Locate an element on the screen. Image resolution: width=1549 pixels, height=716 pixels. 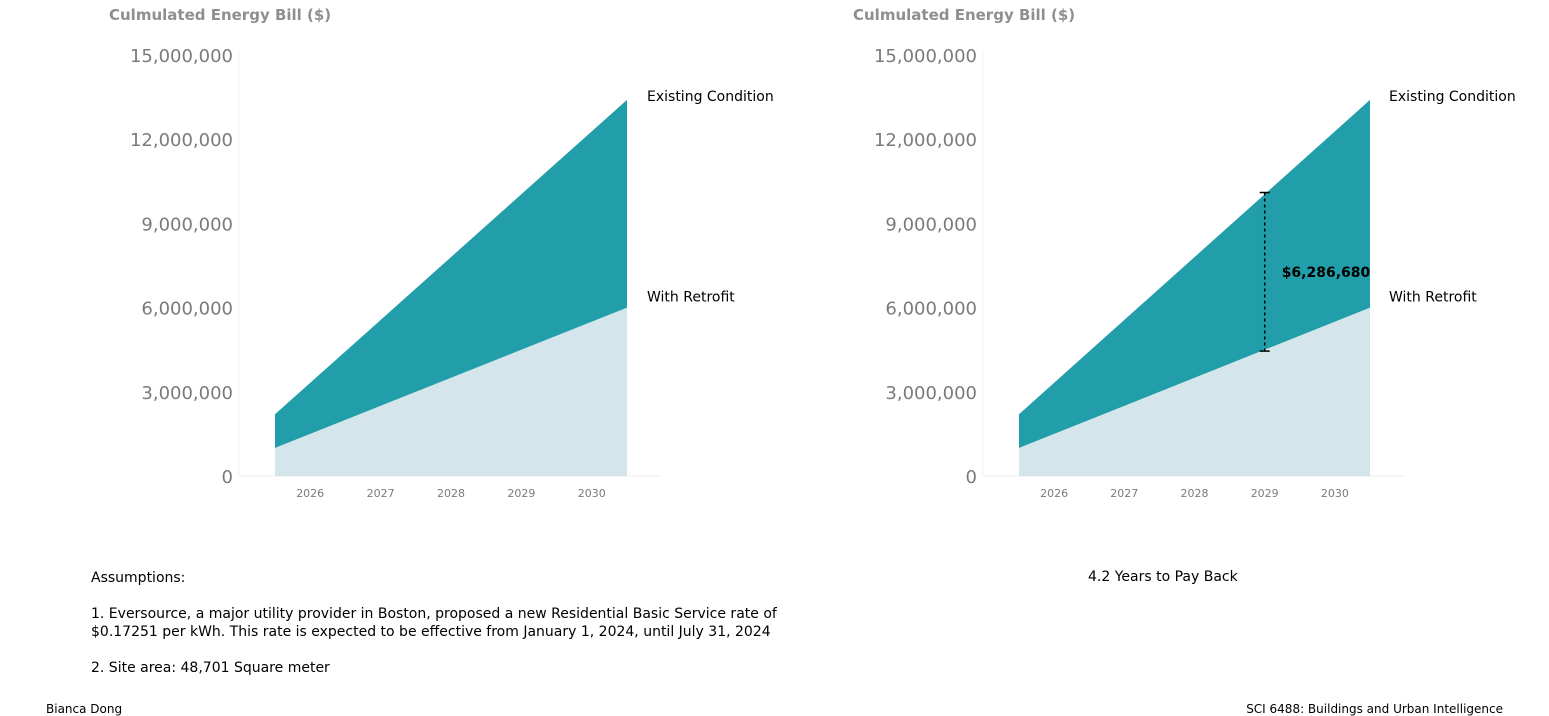
assumption-item-2: 2. Site area: 48,701 Square meter is located at coordinates (210, 668).